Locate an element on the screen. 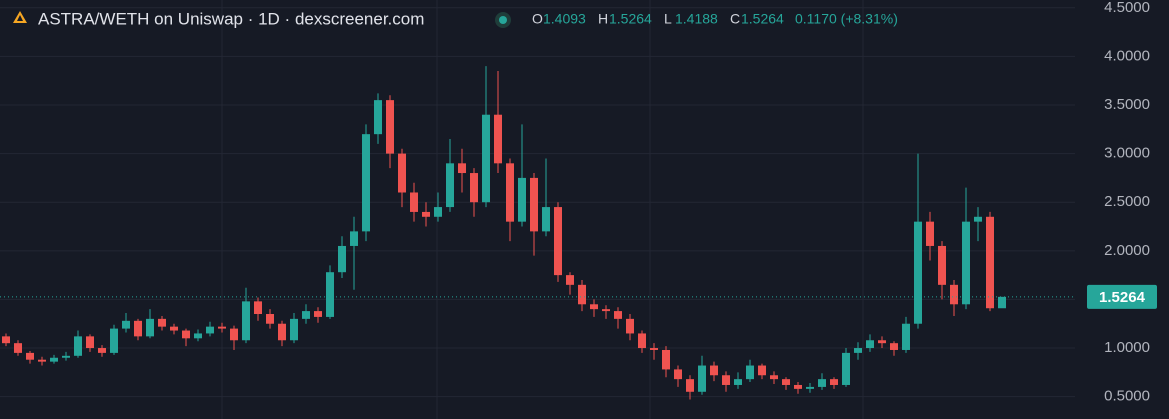 The height and width of the screenshot is (419, 1169). ohlc-key: O is located at coordinates (537, 19).